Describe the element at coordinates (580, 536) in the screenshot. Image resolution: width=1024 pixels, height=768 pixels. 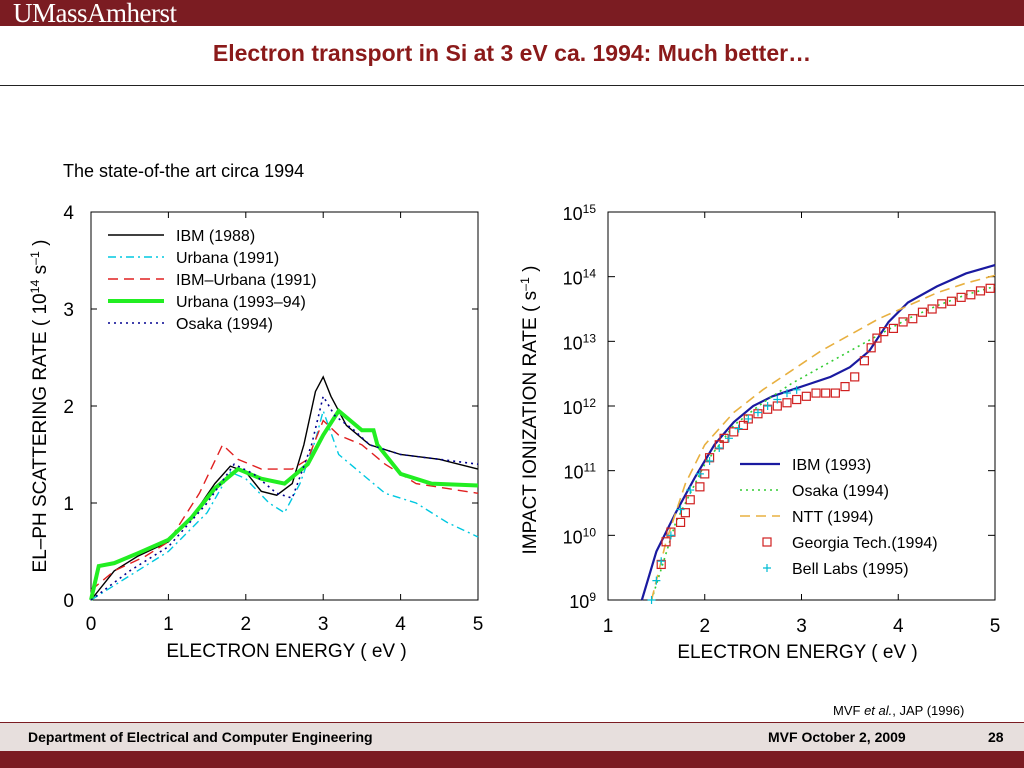
I see `right-y-tick-label: 1010` at that location.